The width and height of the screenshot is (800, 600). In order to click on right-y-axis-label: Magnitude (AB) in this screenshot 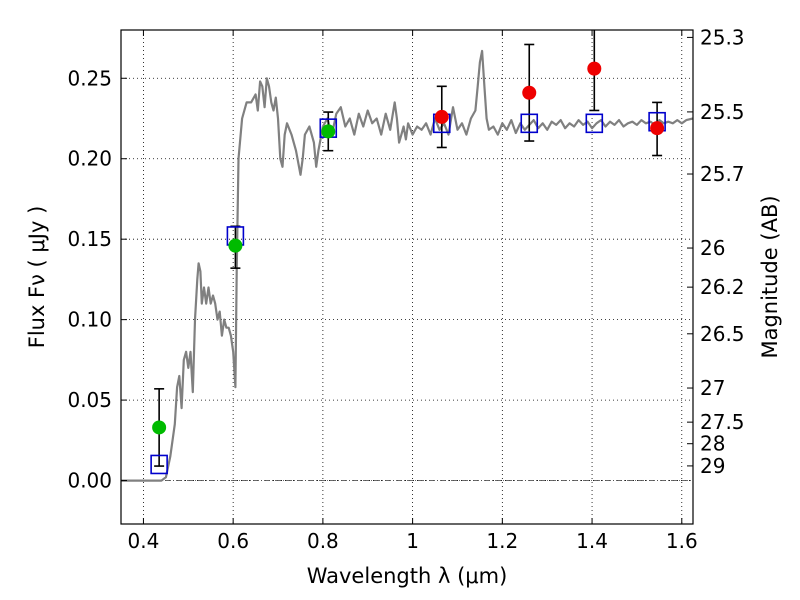, I will do `click(770, 276)`.